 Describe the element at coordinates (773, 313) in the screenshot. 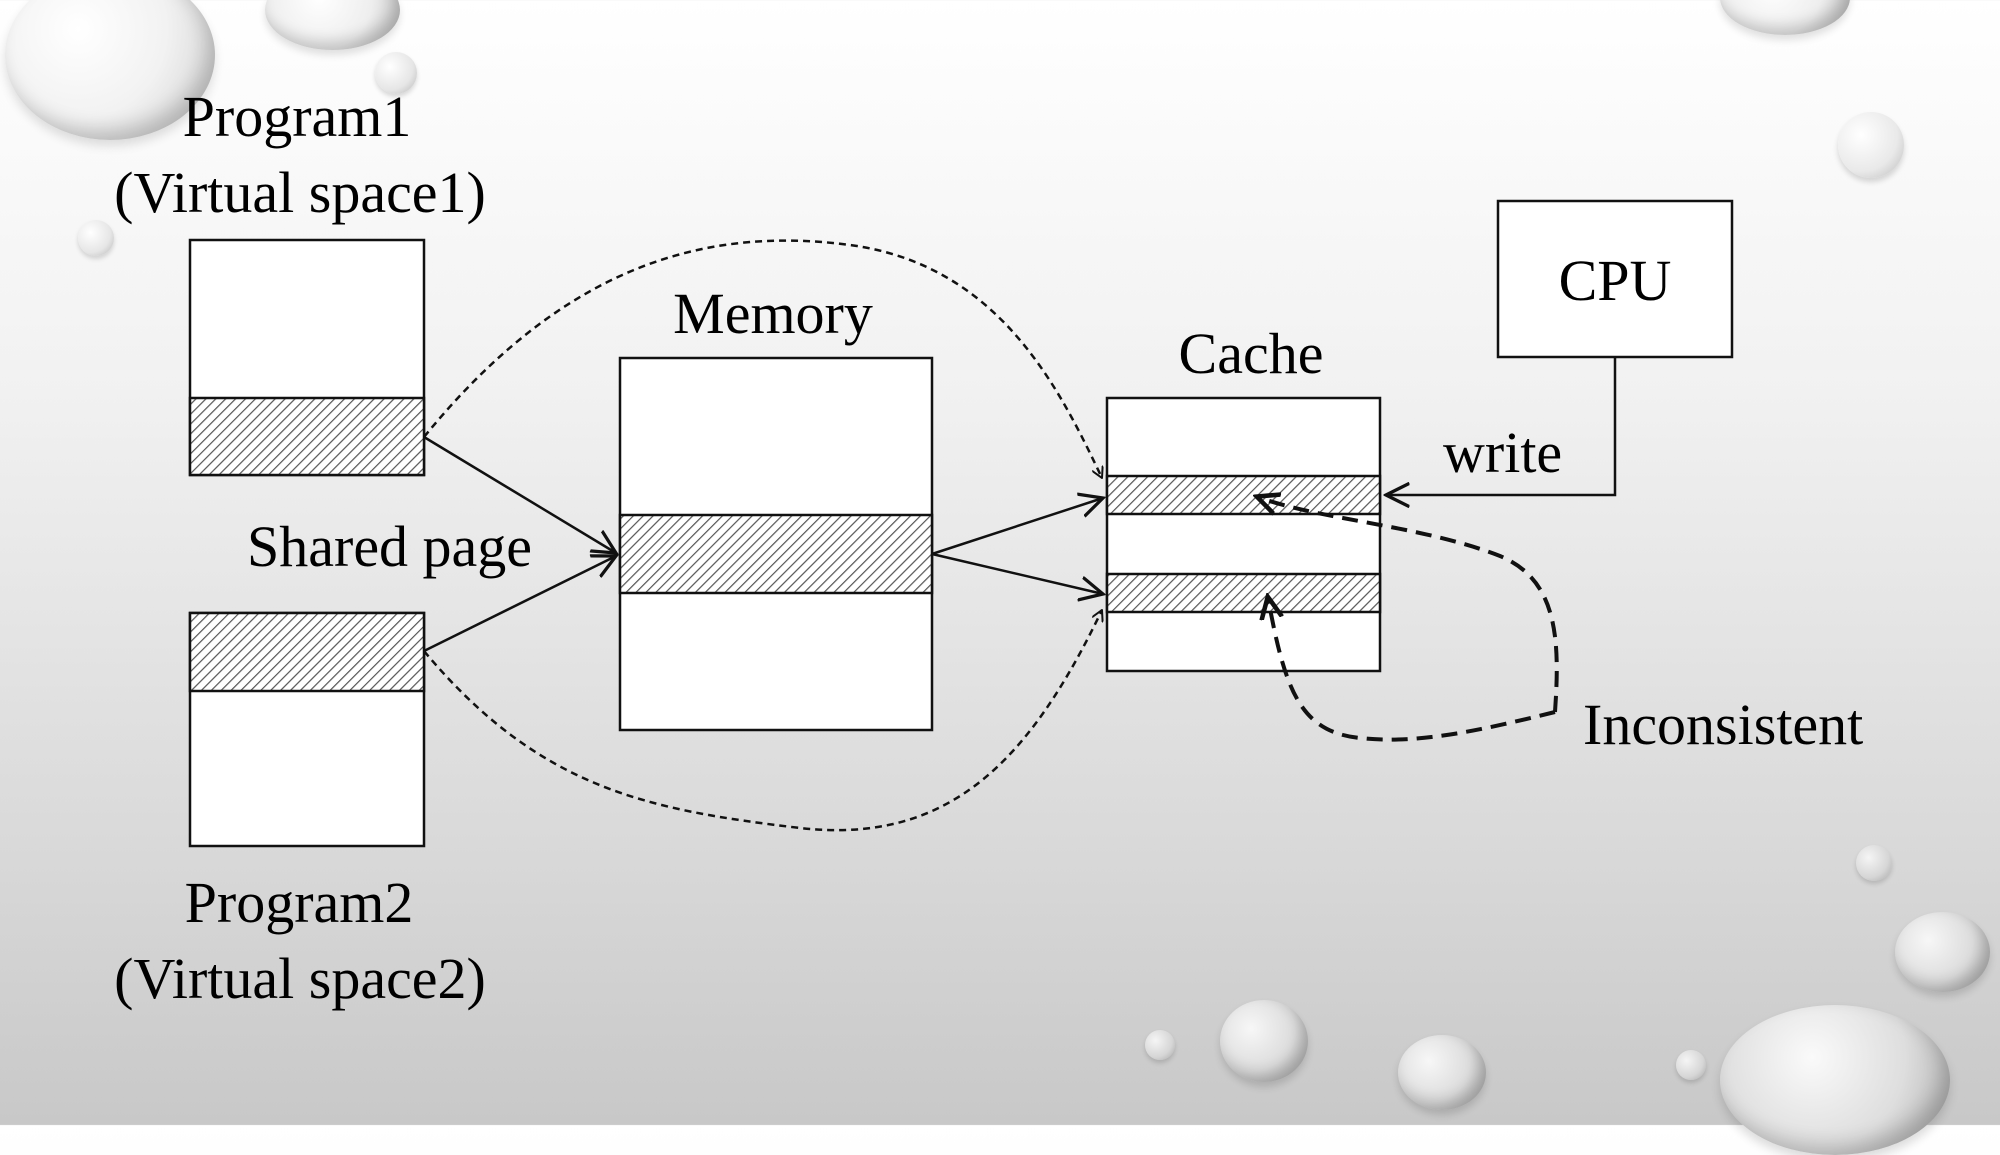

I see `memory-label: Memory` at that location.